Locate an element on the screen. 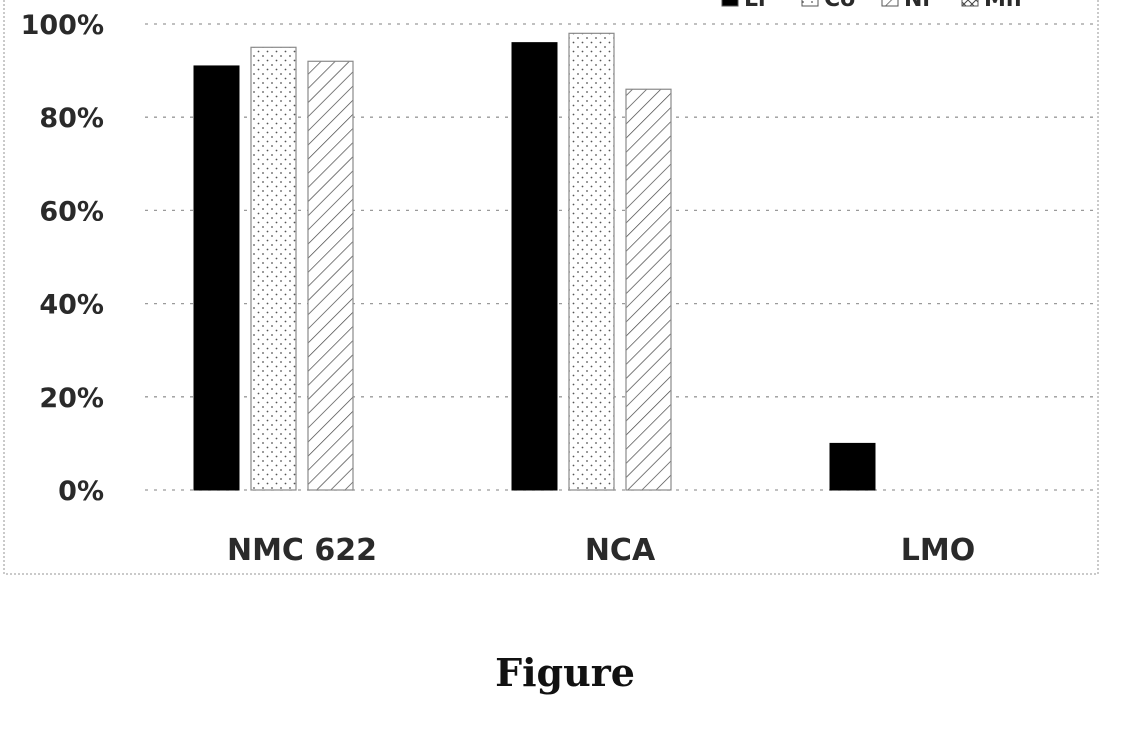 This screenshot has width=1130, height=731. x-category-label: LMO is located at coordinates (938, 550).